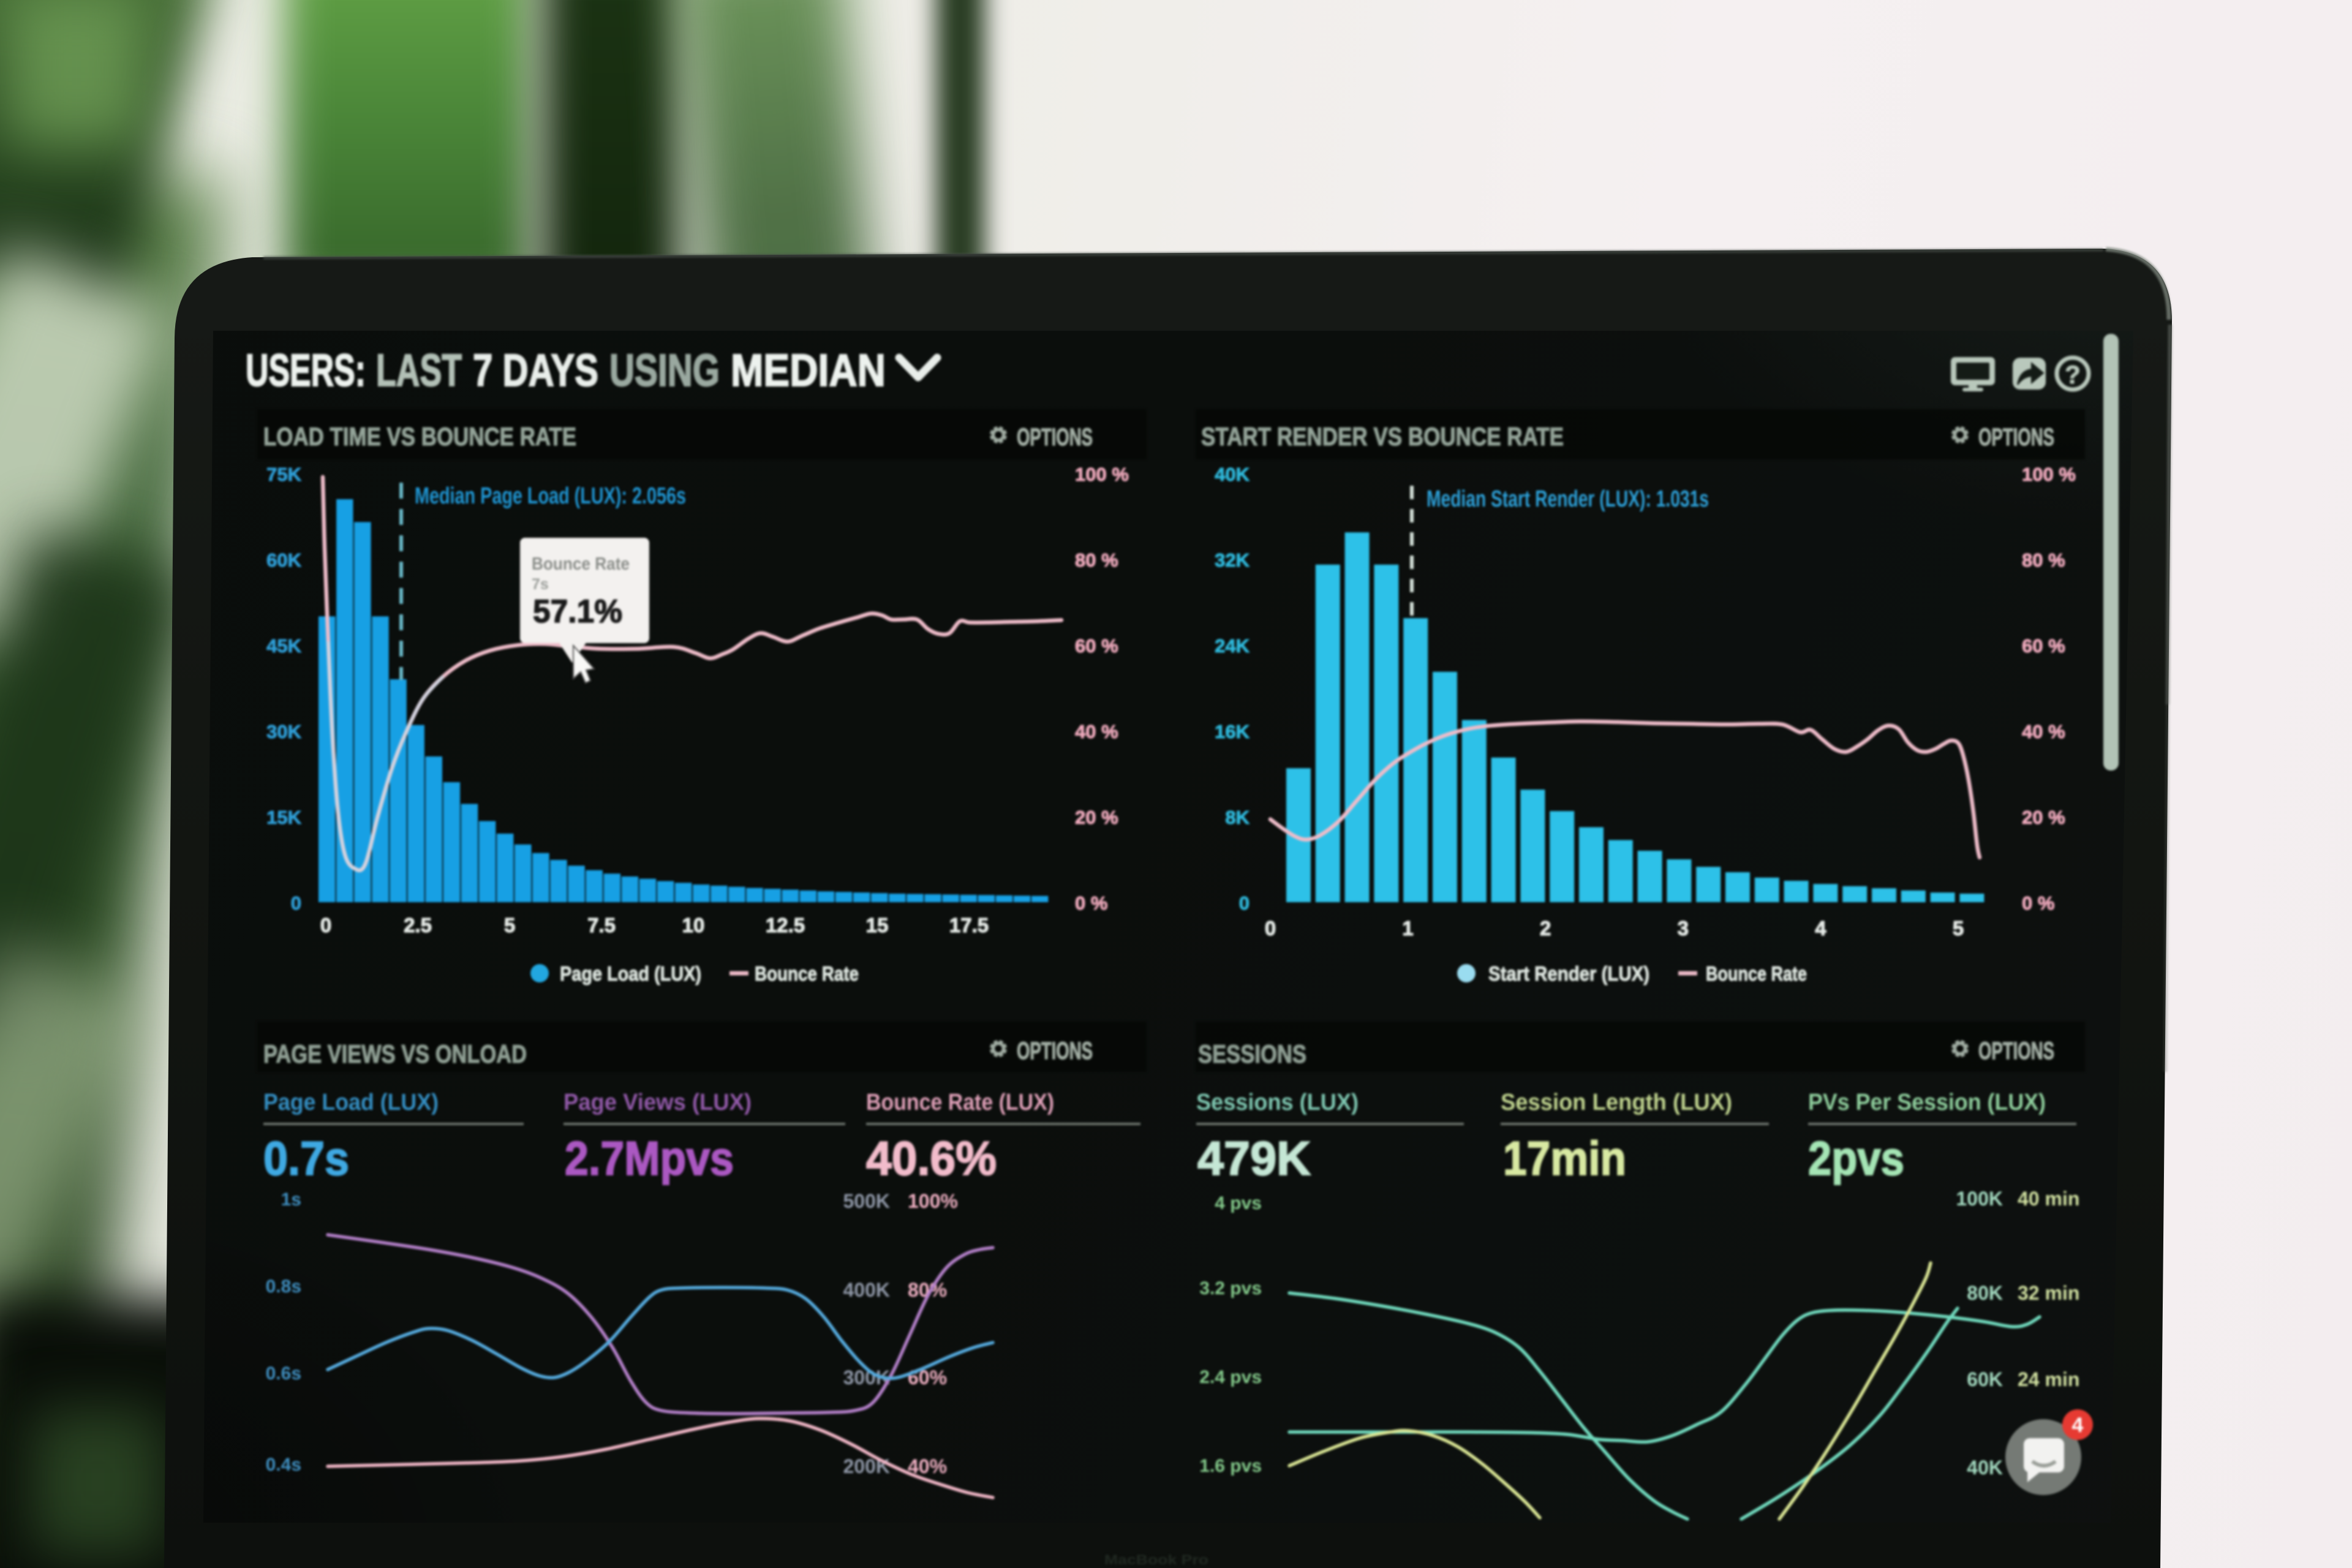 This screenshot has height=1568, width=2352. What do you see at coordinates (2048, 1293) in the screenshot?
I see `svg-text: 32 min` at bounding box center [2048, 1293].